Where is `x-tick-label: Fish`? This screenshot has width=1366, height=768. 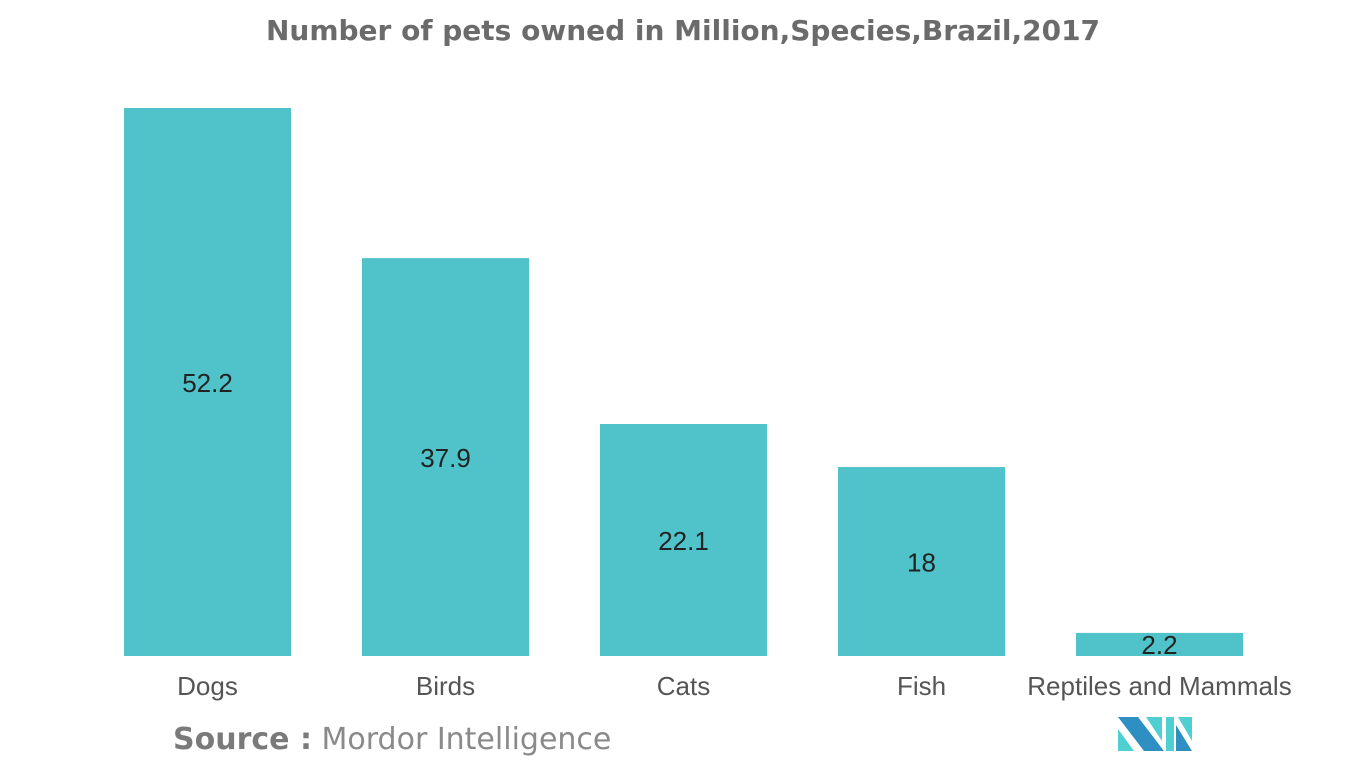 x-tick-label: Fish is located at coordinates (921, 686).